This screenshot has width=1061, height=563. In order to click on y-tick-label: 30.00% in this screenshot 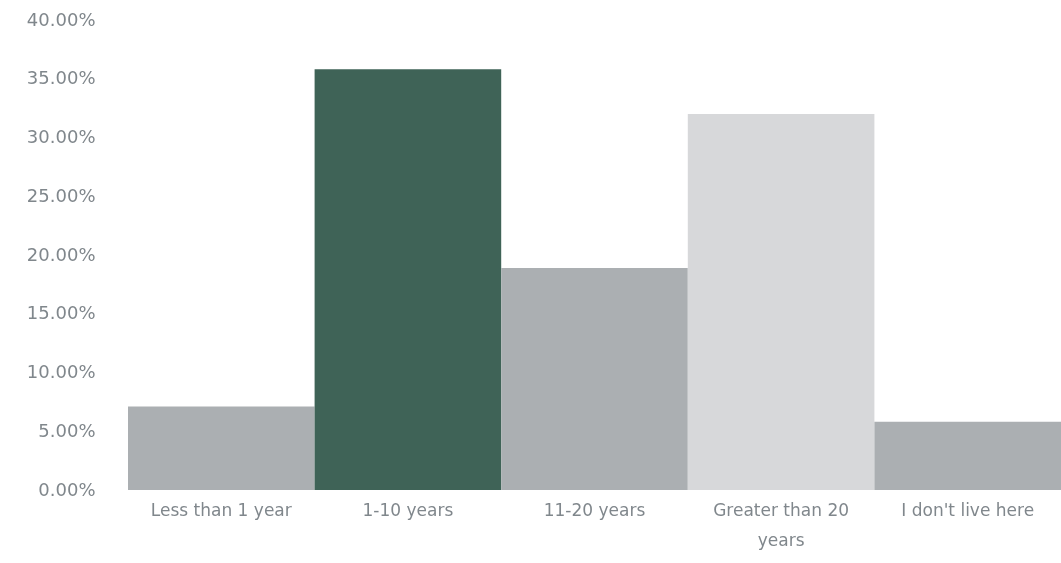, I will do `click(61, 136)`.